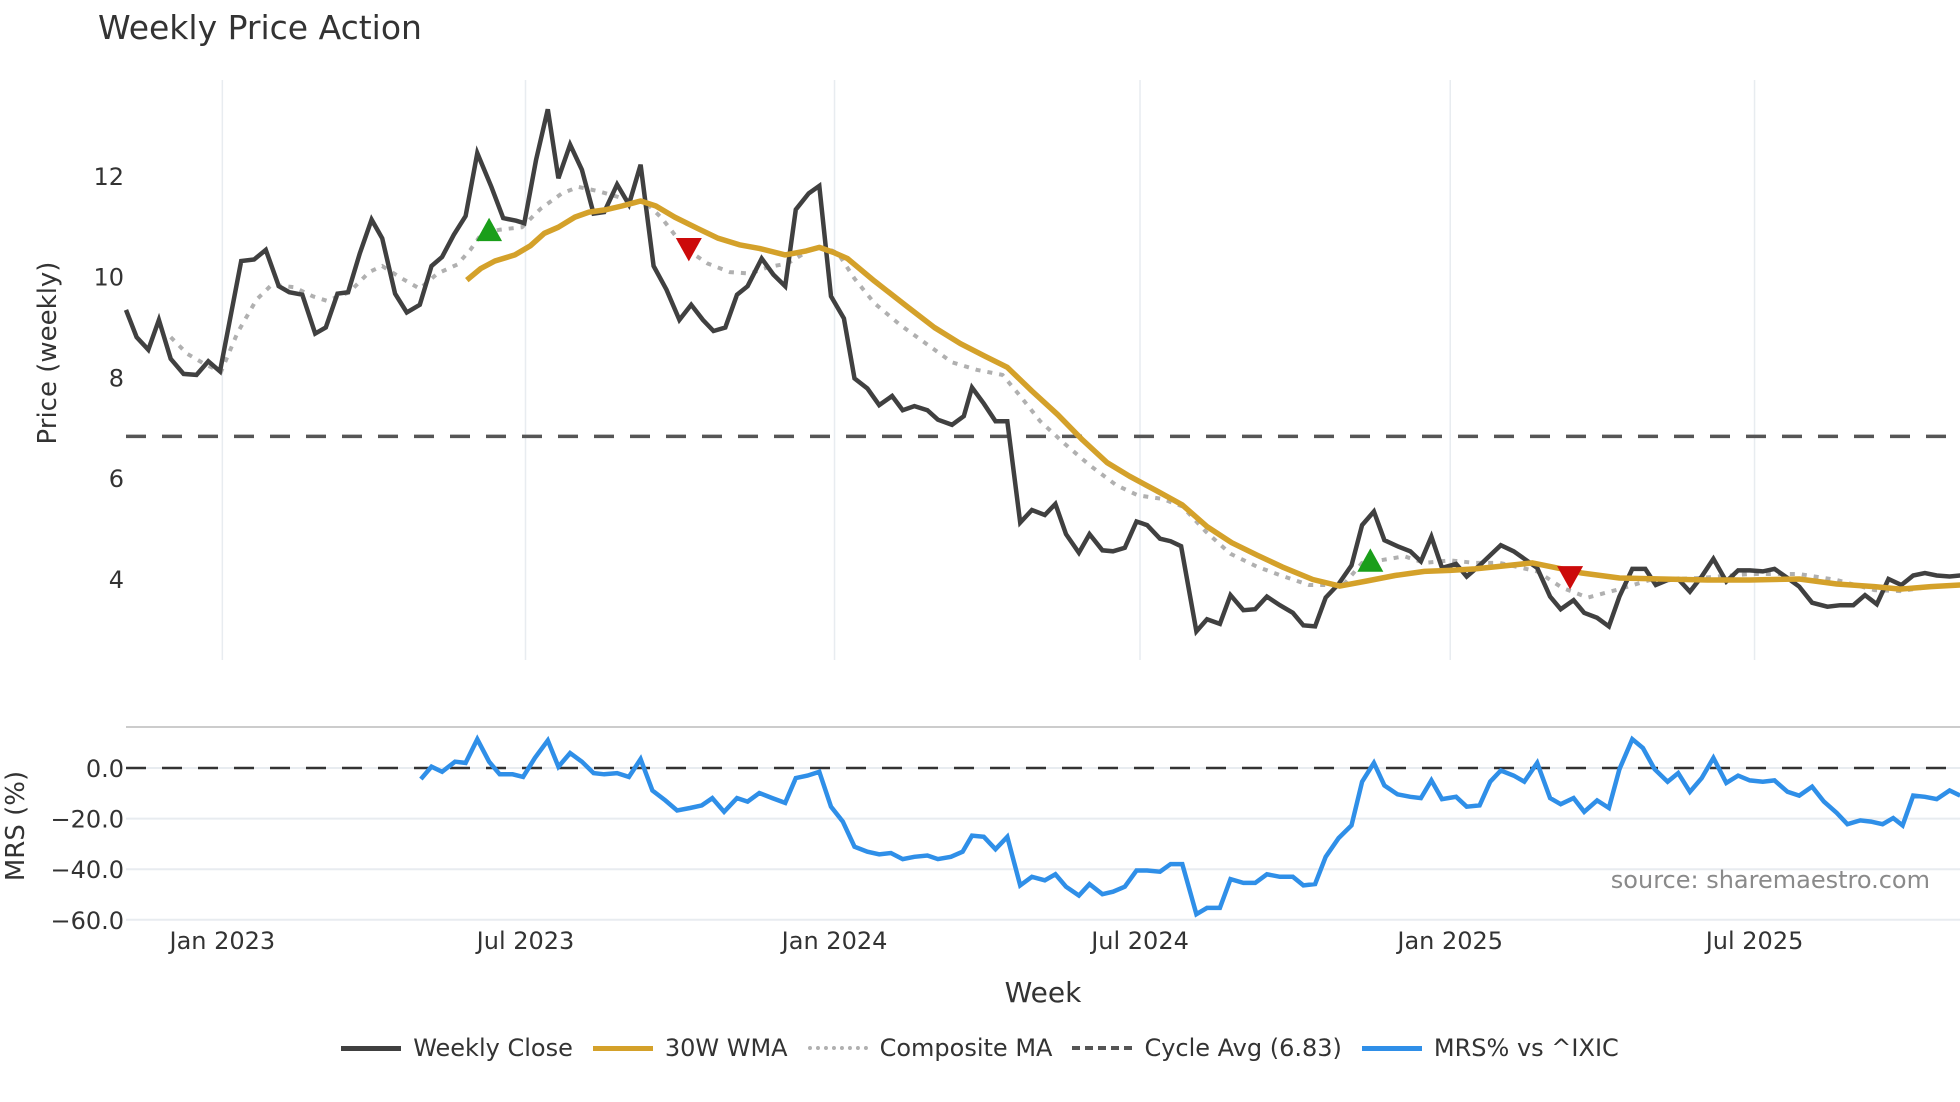 The width and height of the screenshot is (1960, 1102). What do you see at coordinates (1189, 826) in the screenshot?
I see `mrs-line` at bounding box center [1189, 826].